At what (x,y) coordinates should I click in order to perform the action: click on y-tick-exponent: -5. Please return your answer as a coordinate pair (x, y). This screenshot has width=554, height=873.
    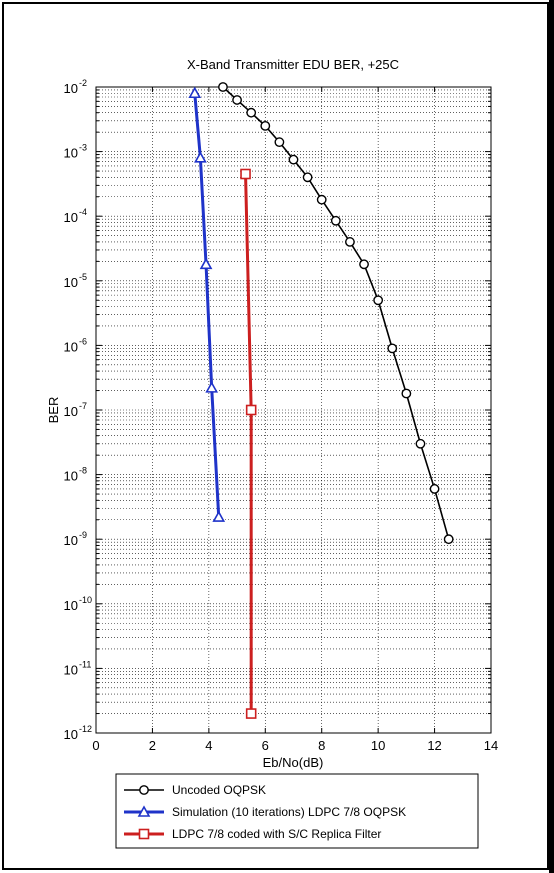
    Looking at the image, I should click on (83, 277).